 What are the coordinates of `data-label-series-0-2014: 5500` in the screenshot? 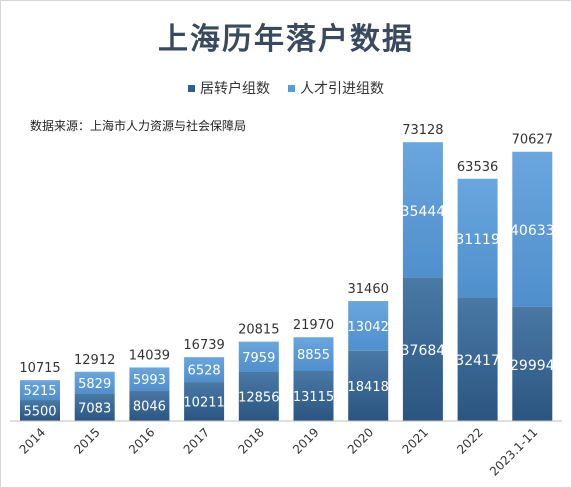 It's located at (39, 412).